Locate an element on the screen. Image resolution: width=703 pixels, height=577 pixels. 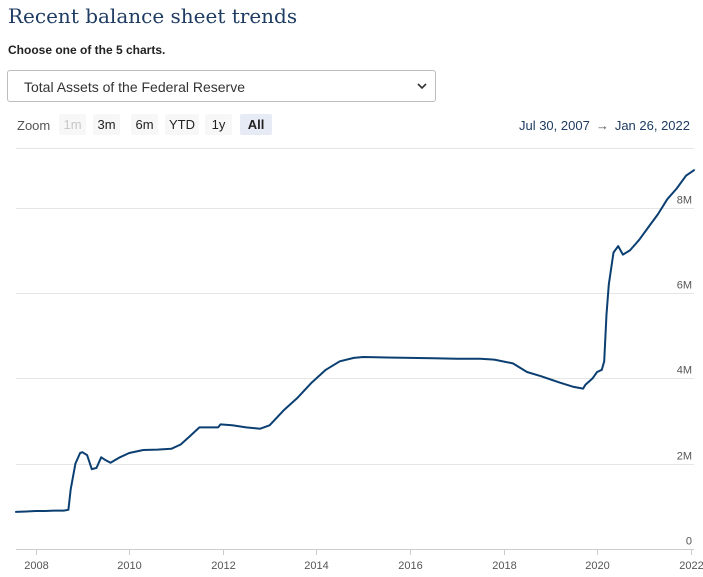
zoom-1y-button: 1y is located at coordinates (218, 124).